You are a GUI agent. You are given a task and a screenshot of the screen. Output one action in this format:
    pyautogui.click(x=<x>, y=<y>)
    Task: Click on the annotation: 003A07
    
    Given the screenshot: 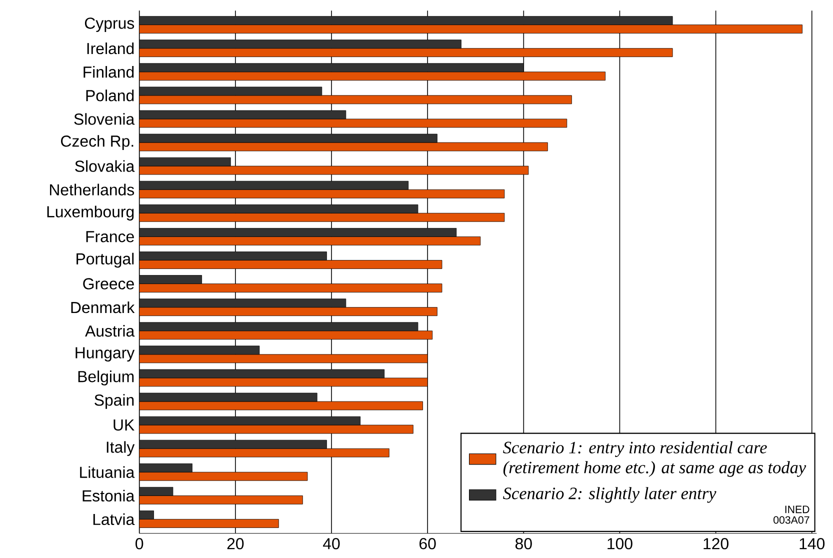 What is the action you would take?
    pyautogui.click(x=792, y=520)
    